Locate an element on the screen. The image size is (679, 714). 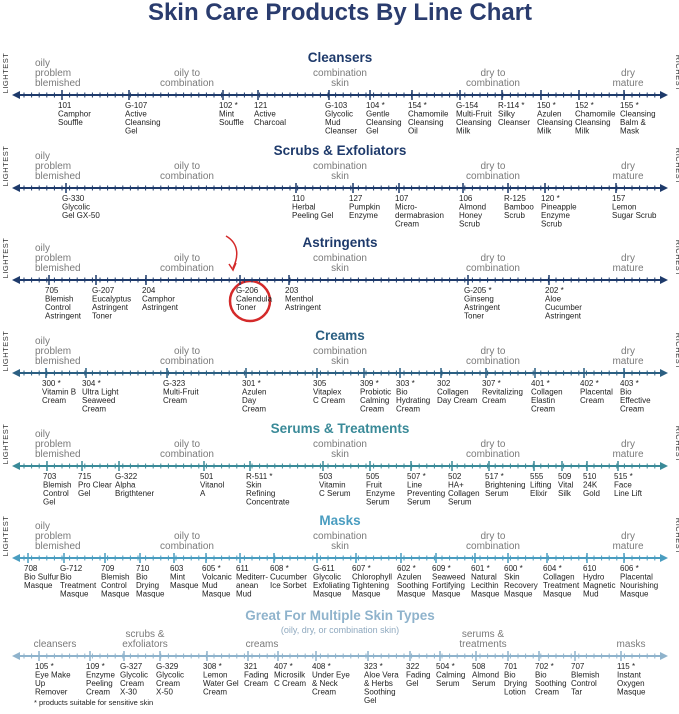
product-label: Gentle is located at coordinates (378, 114).